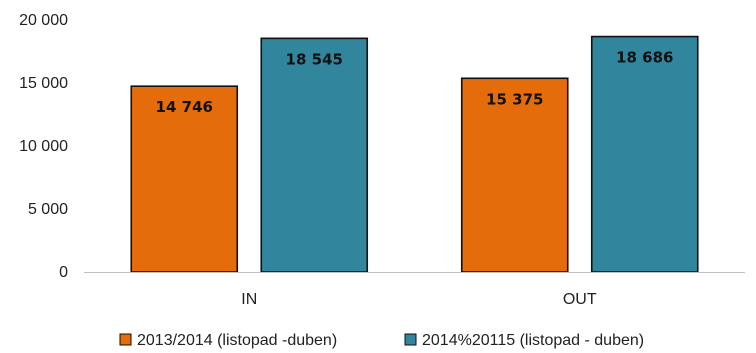 The image size is (756, 353). I want to click on y-axis: 0 5 000 10 000 15 000 20 000, so click(43, 146).